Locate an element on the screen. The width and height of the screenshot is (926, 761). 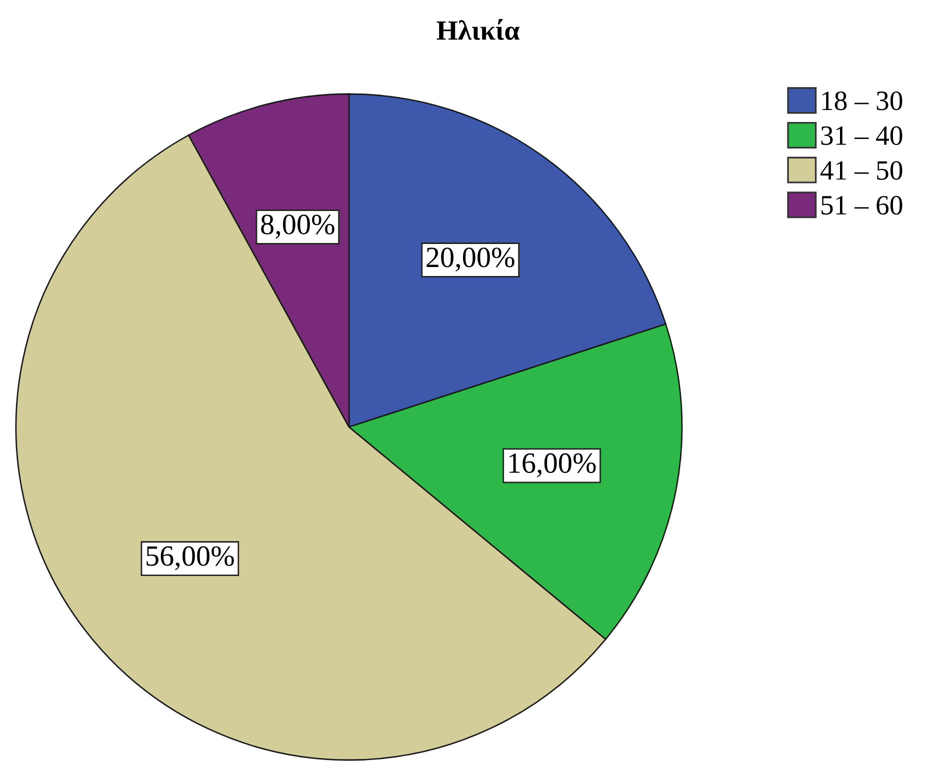
legend-label: 31 – 40 is located at coordinates (861, 136).